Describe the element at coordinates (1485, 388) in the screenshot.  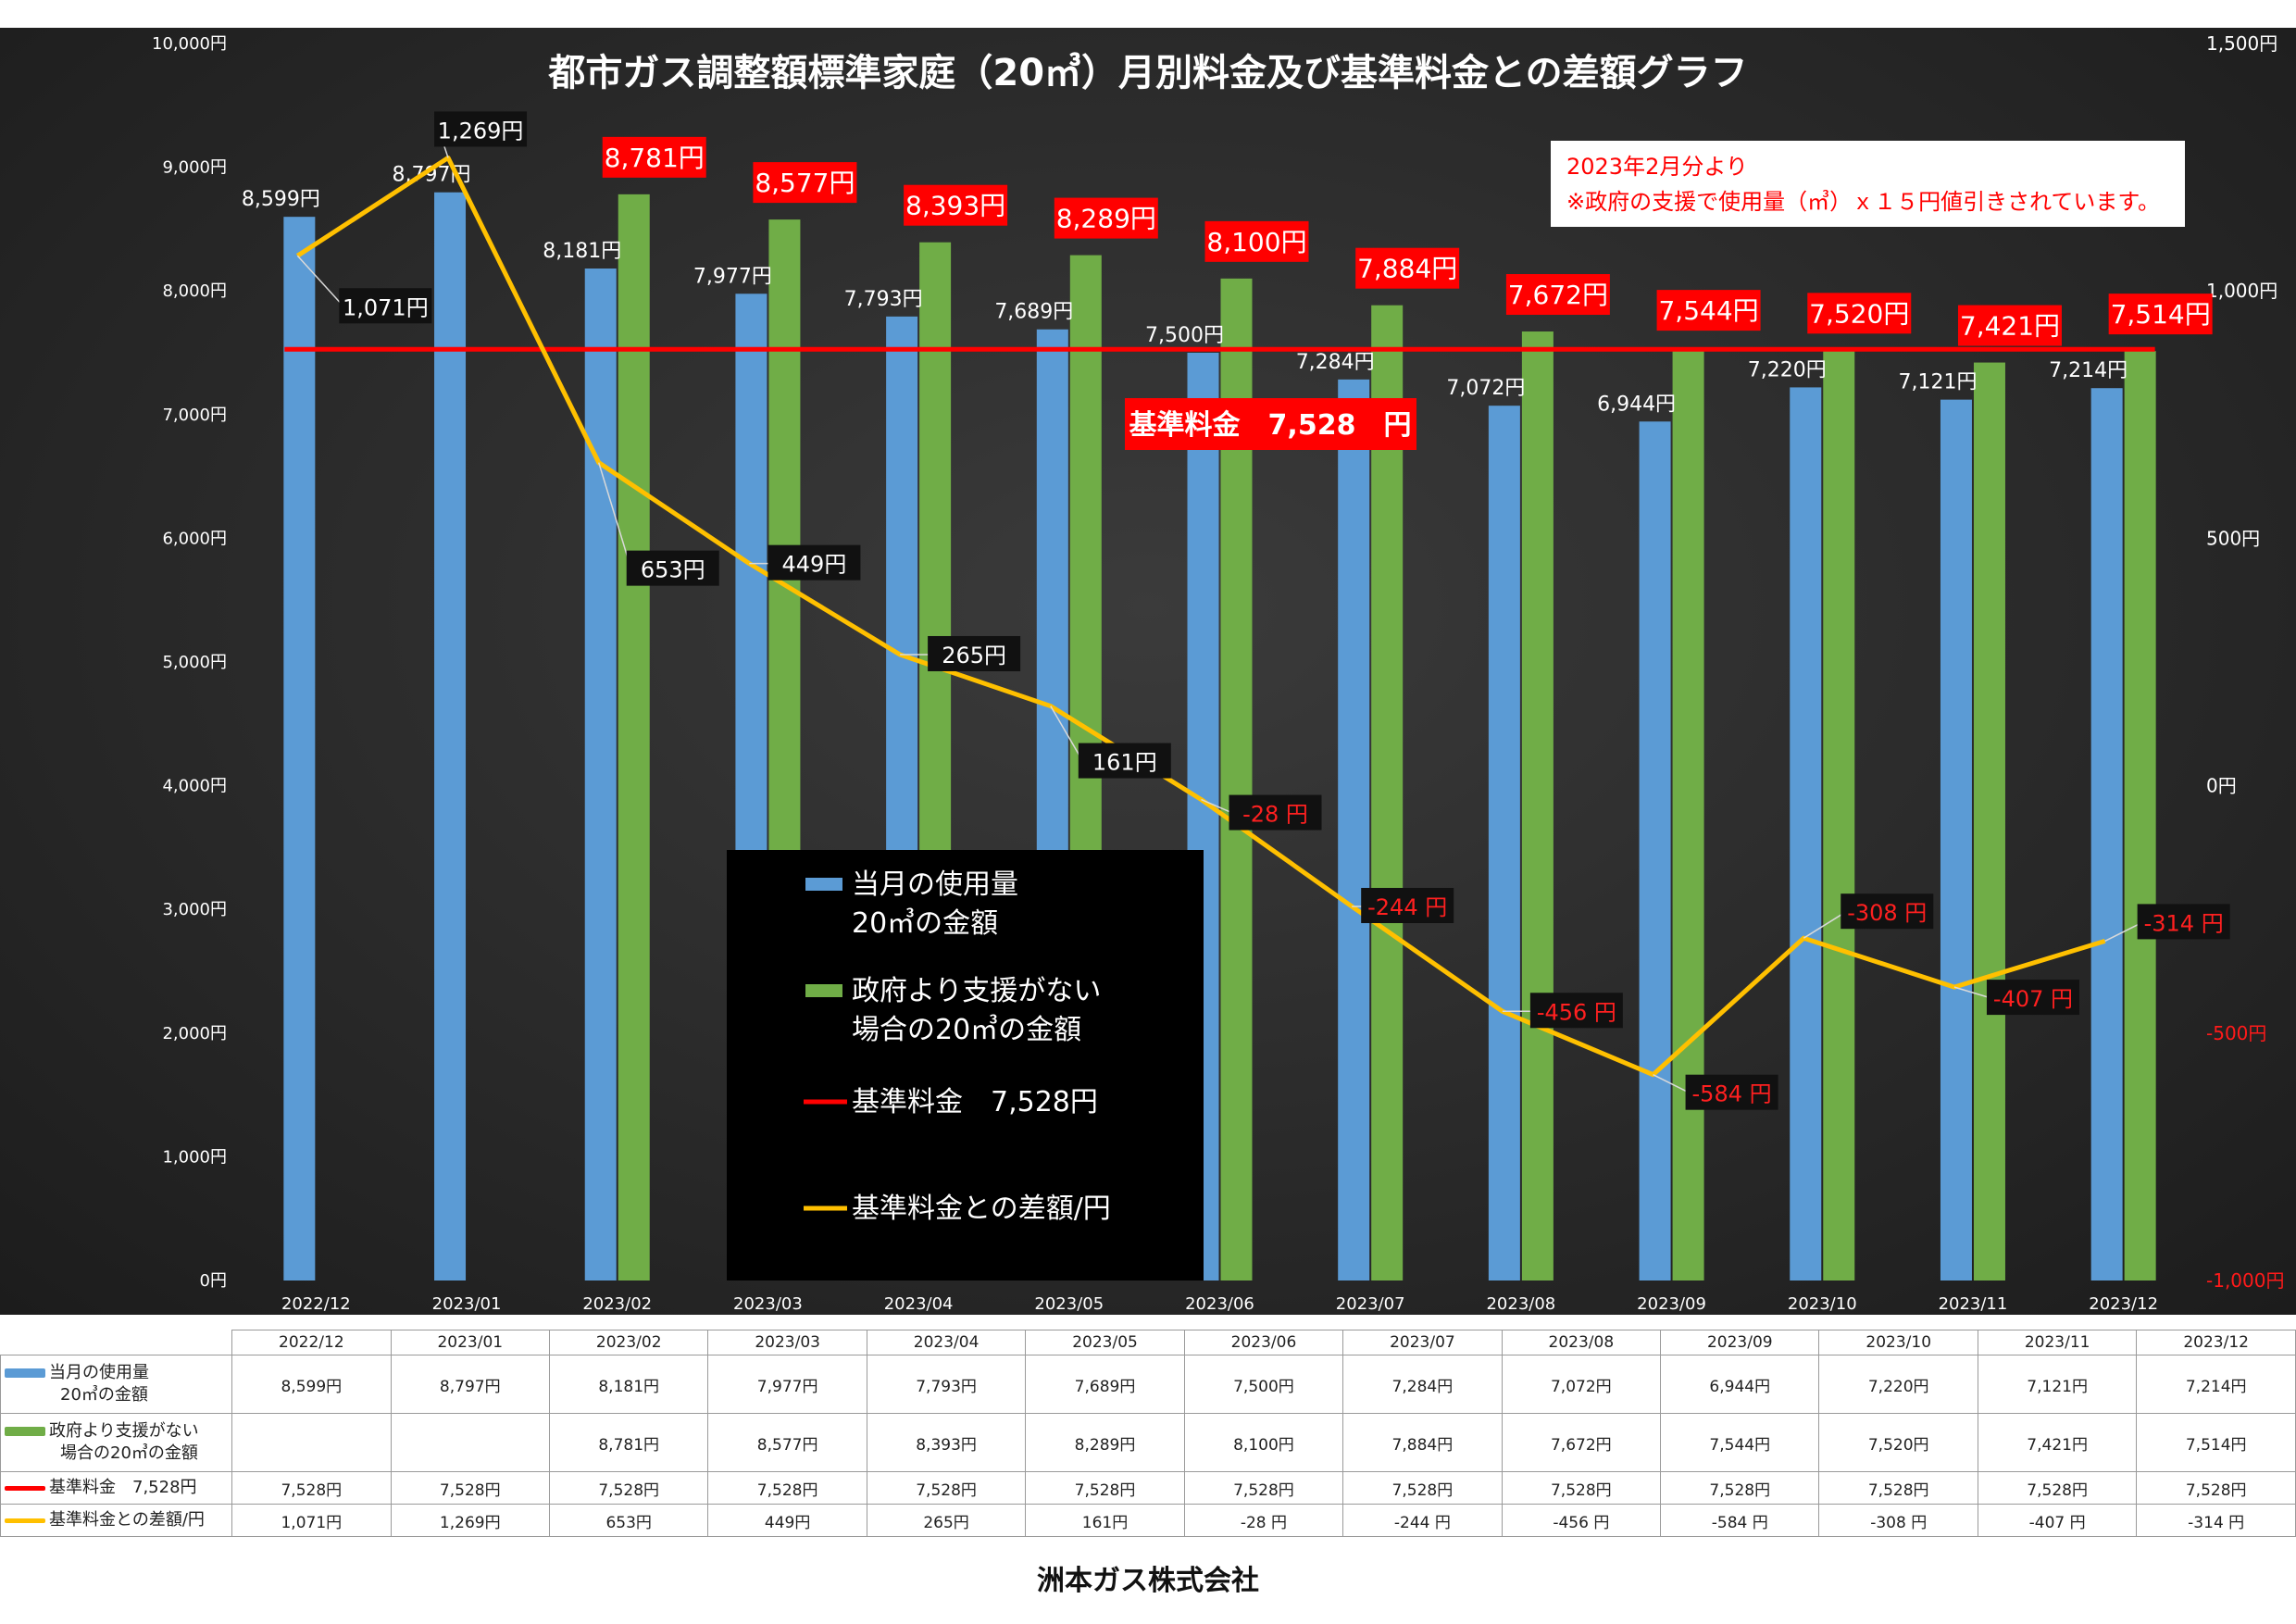
I see `blue-value-label: 7,072円` at that location.